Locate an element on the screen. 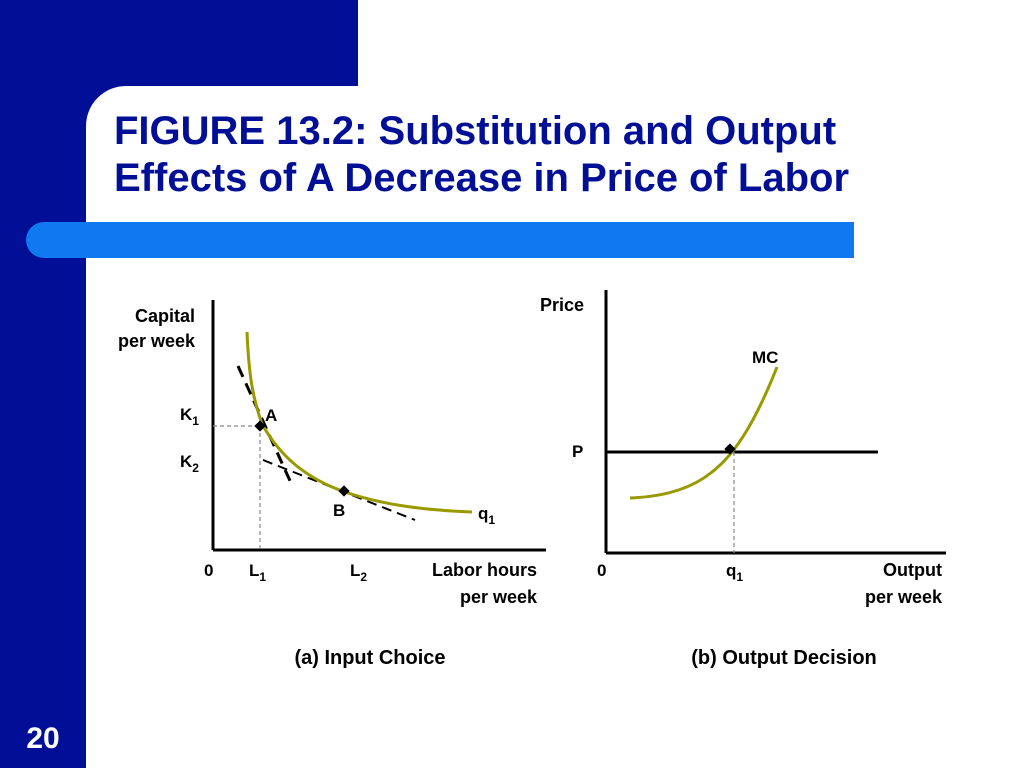 This screenshot has width=1024, height=768. k2-label-main: K is located at coordinates (186, 461).